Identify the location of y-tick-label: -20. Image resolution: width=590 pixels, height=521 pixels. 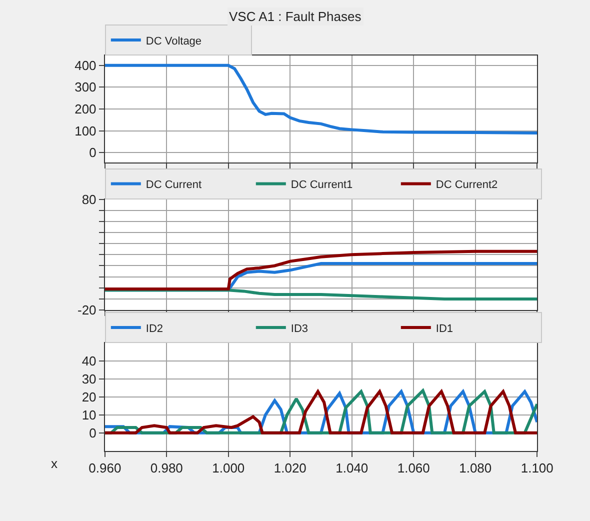
(87, 310).